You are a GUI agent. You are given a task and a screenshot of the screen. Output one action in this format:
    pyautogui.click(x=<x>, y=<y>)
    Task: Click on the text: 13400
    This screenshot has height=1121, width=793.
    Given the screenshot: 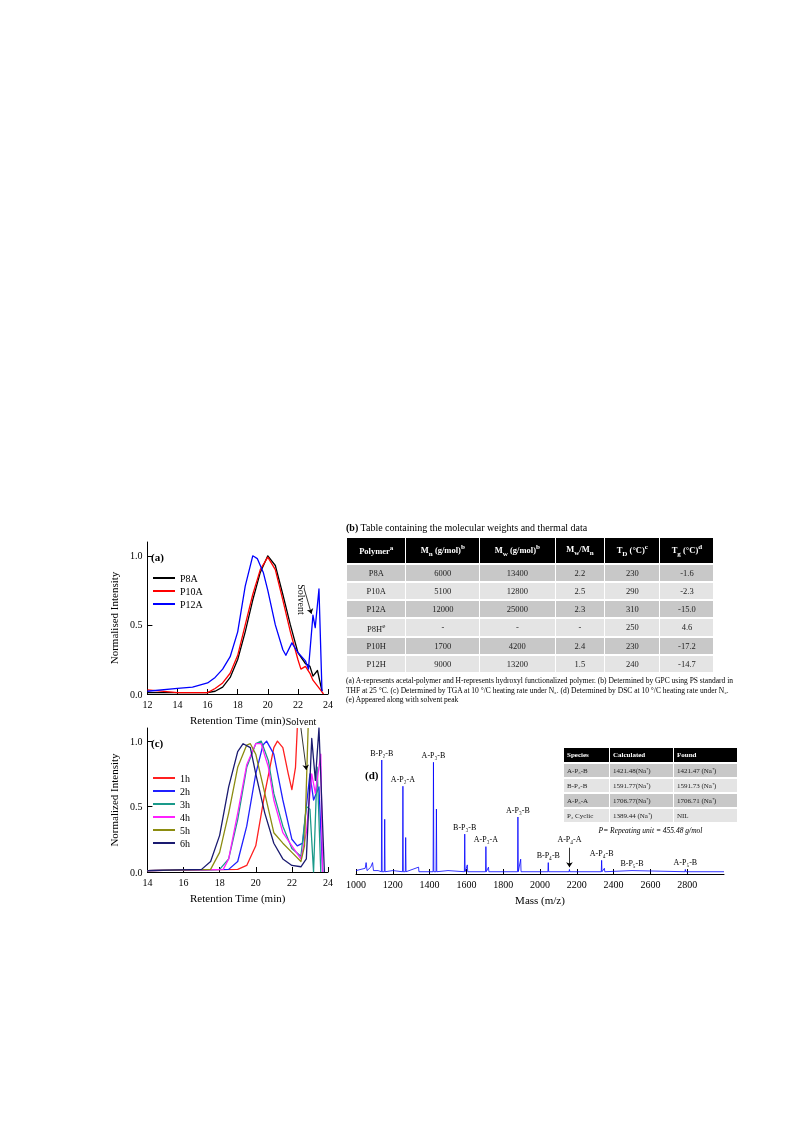 What is the action you would take?
    pyautogui.click(x=517, y=572)
    